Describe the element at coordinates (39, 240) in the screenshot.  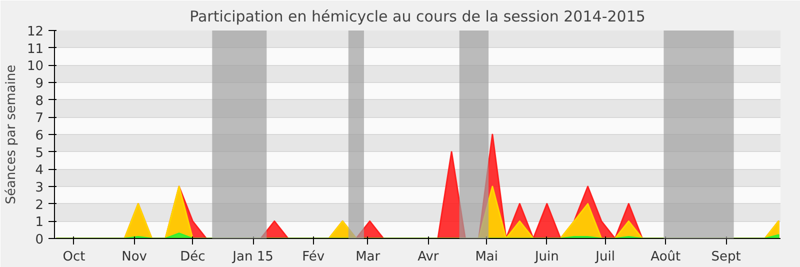
I see `y-tick-label: 0` at that location.